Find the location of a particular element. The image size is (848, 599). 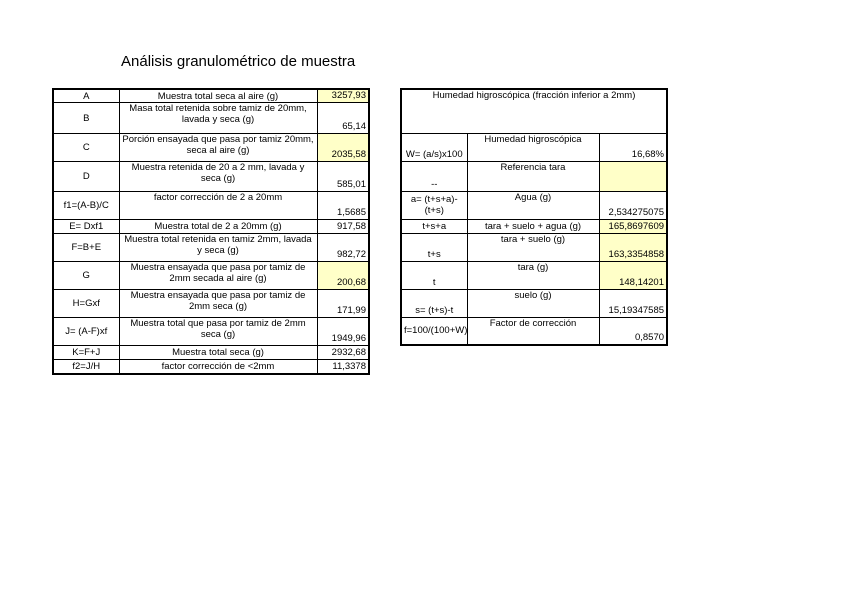

row-value: 2035,58 is located at coordinates (343, 147).